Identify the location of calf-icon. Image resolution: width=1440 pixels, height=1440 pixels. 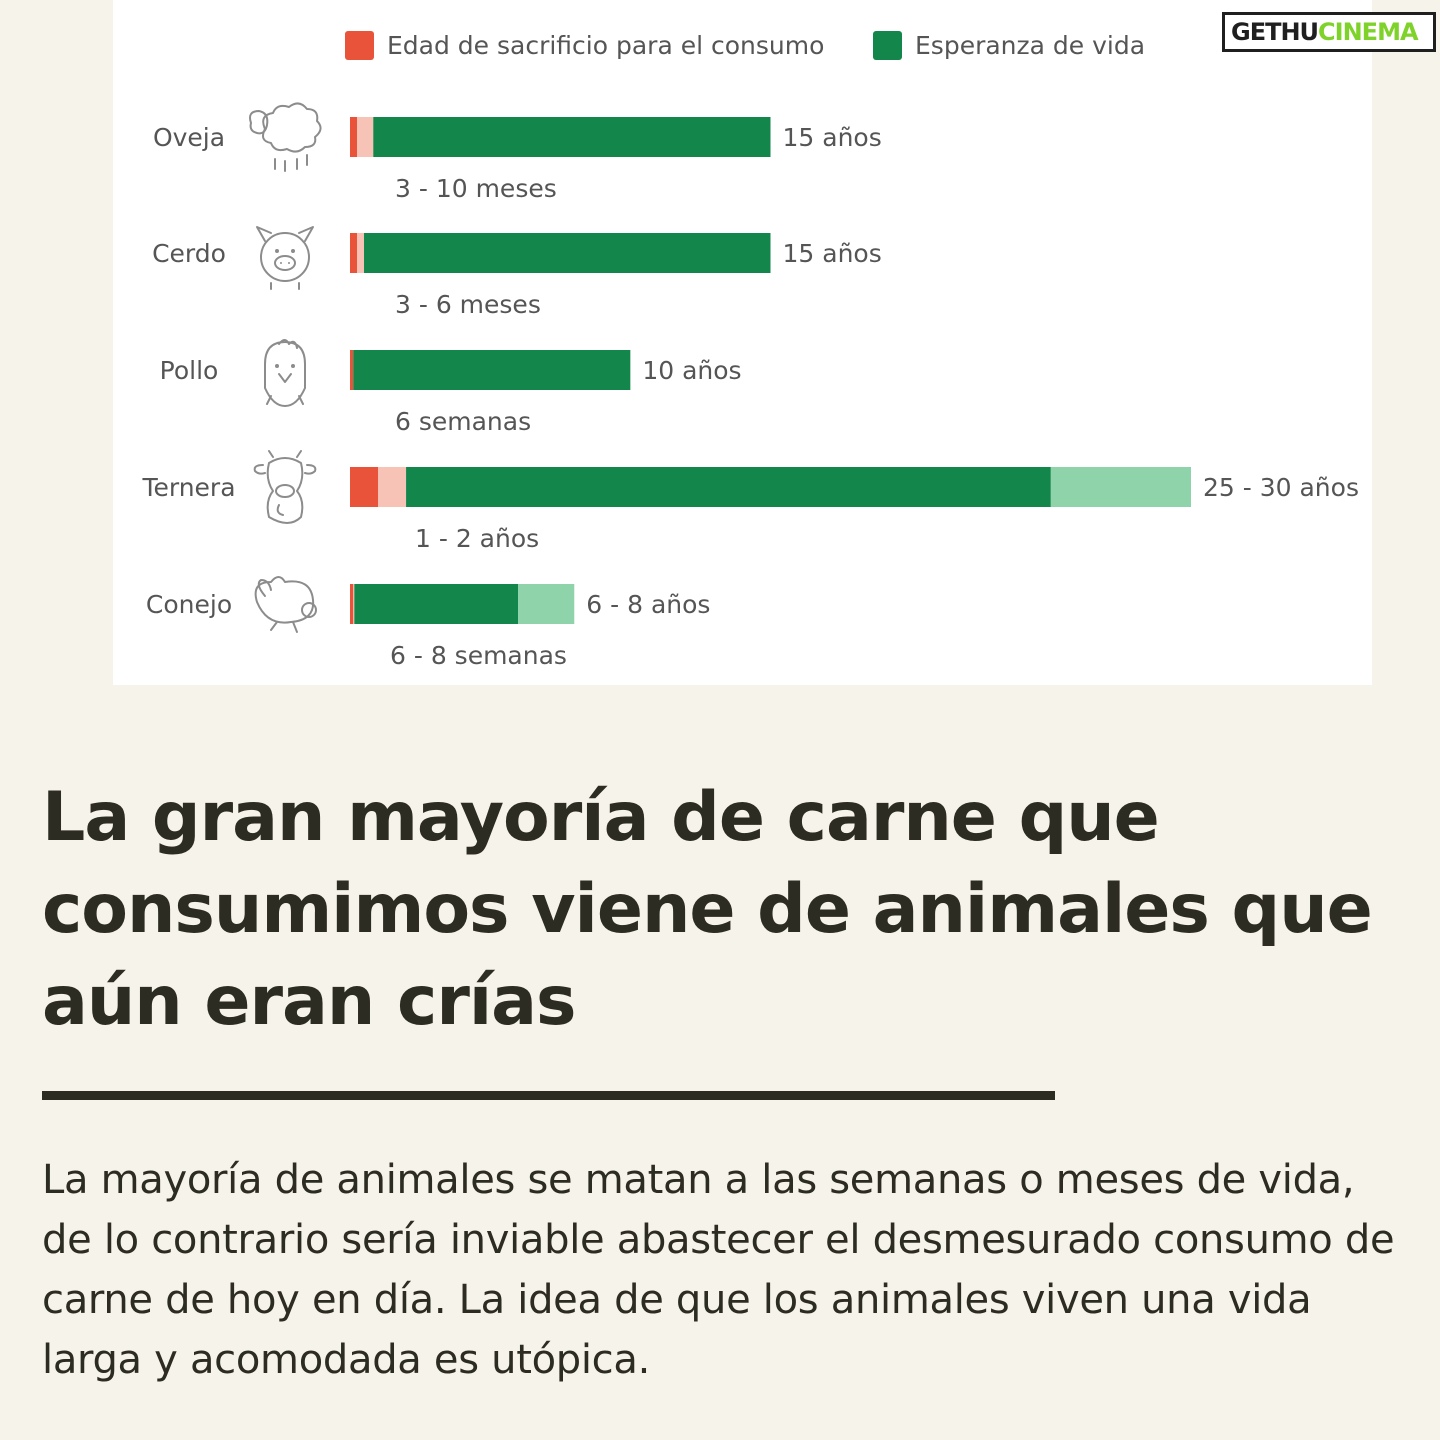
(285, 487).